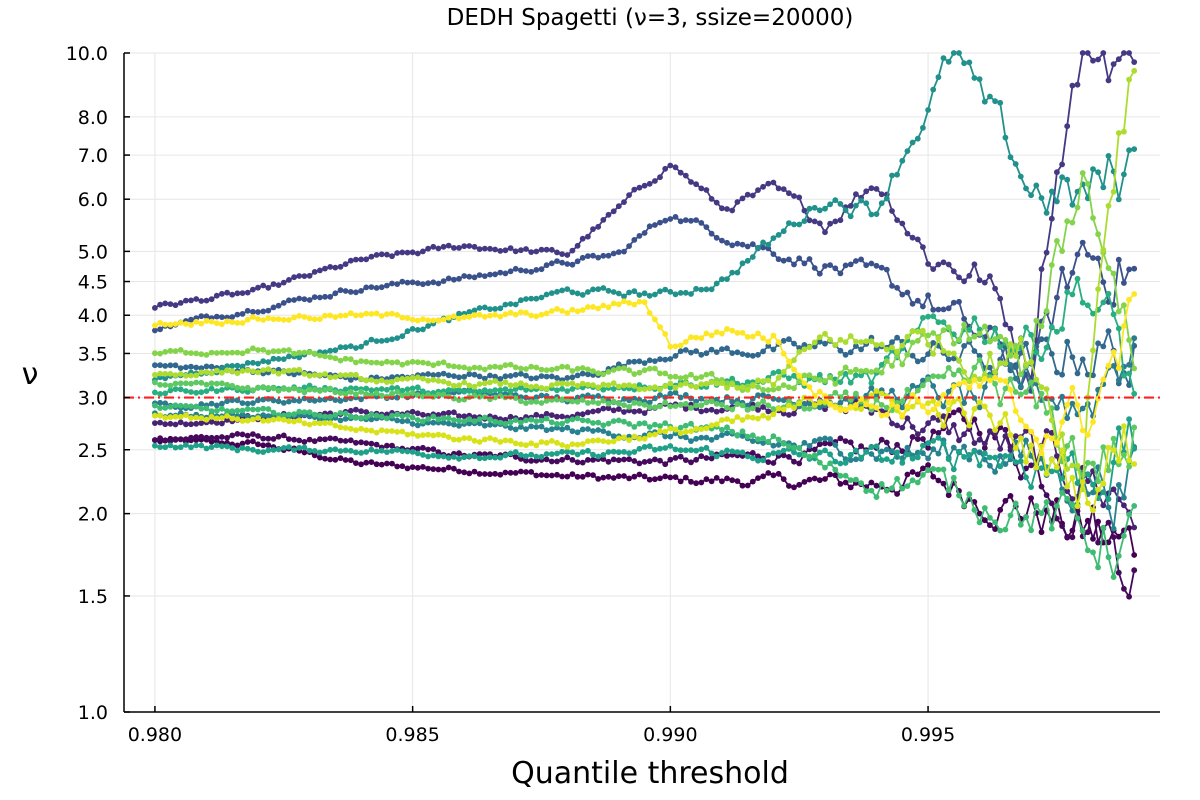 The width and height of the screenshot is (1200, 800). Describe the element at coordinates (93, 354) in the screenshot. I see `y-tick-label: 3.5` at that location.